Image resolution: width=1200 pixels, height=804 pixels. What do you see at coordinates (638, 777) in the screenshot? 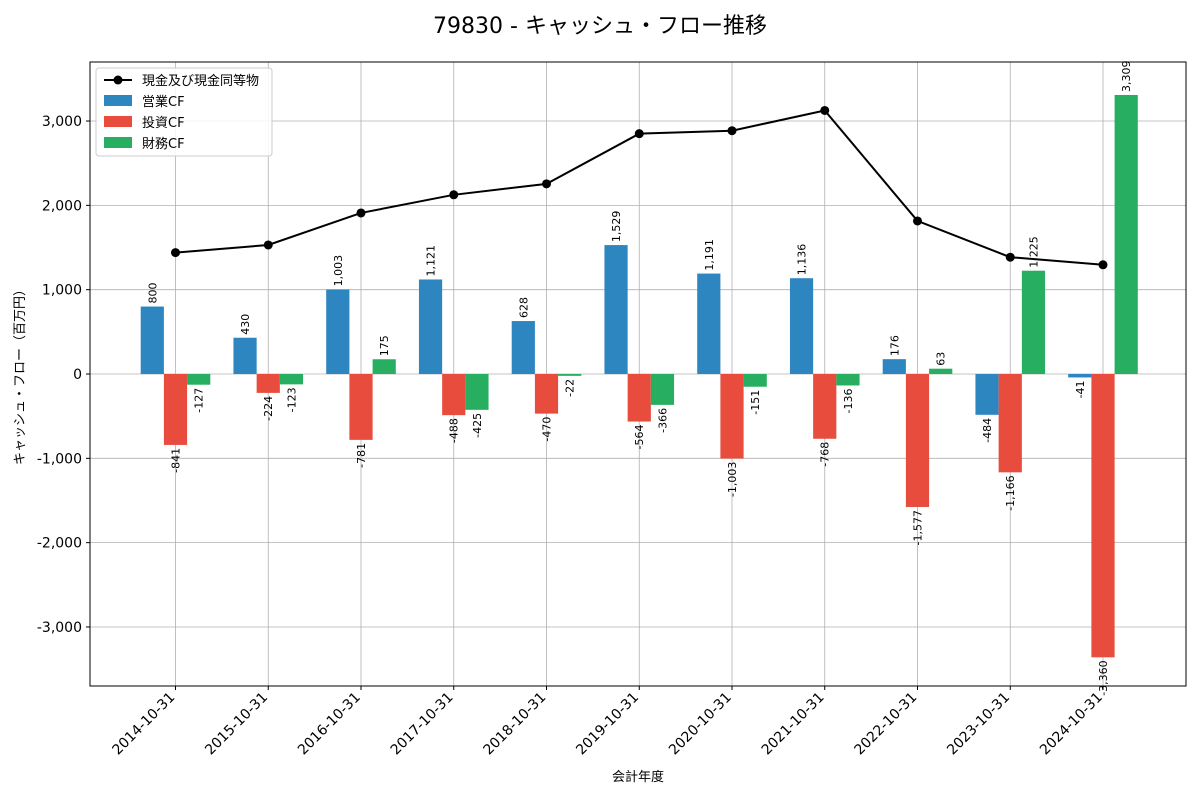
I see `x-axis-label: 会計年度` at bounding box center [638, 777].